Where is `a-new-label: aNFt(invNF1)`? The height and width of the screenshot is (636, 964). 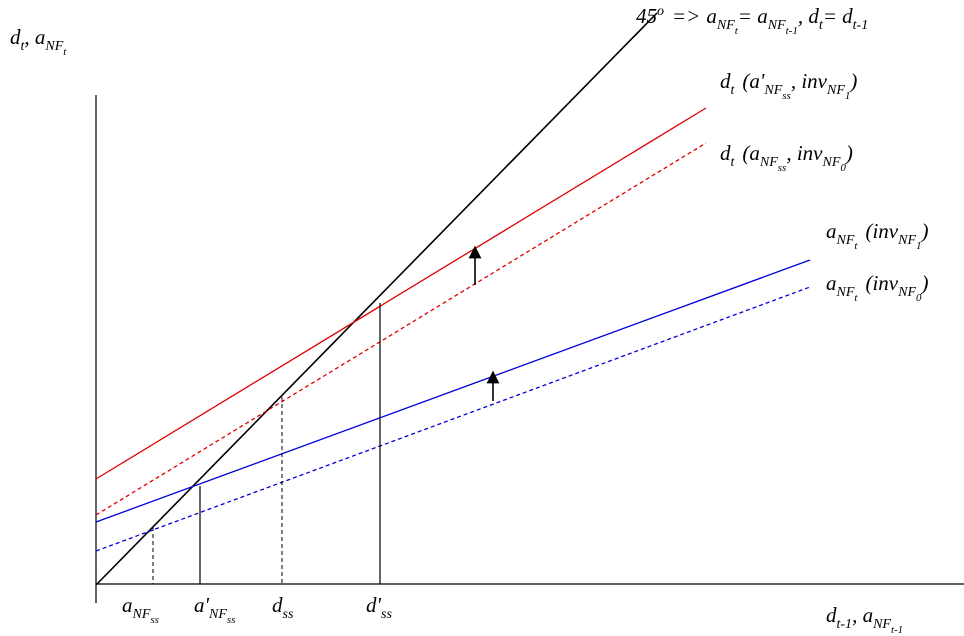
a-new-label: aNFt(invNF1) is located at coordinates (877, 235).